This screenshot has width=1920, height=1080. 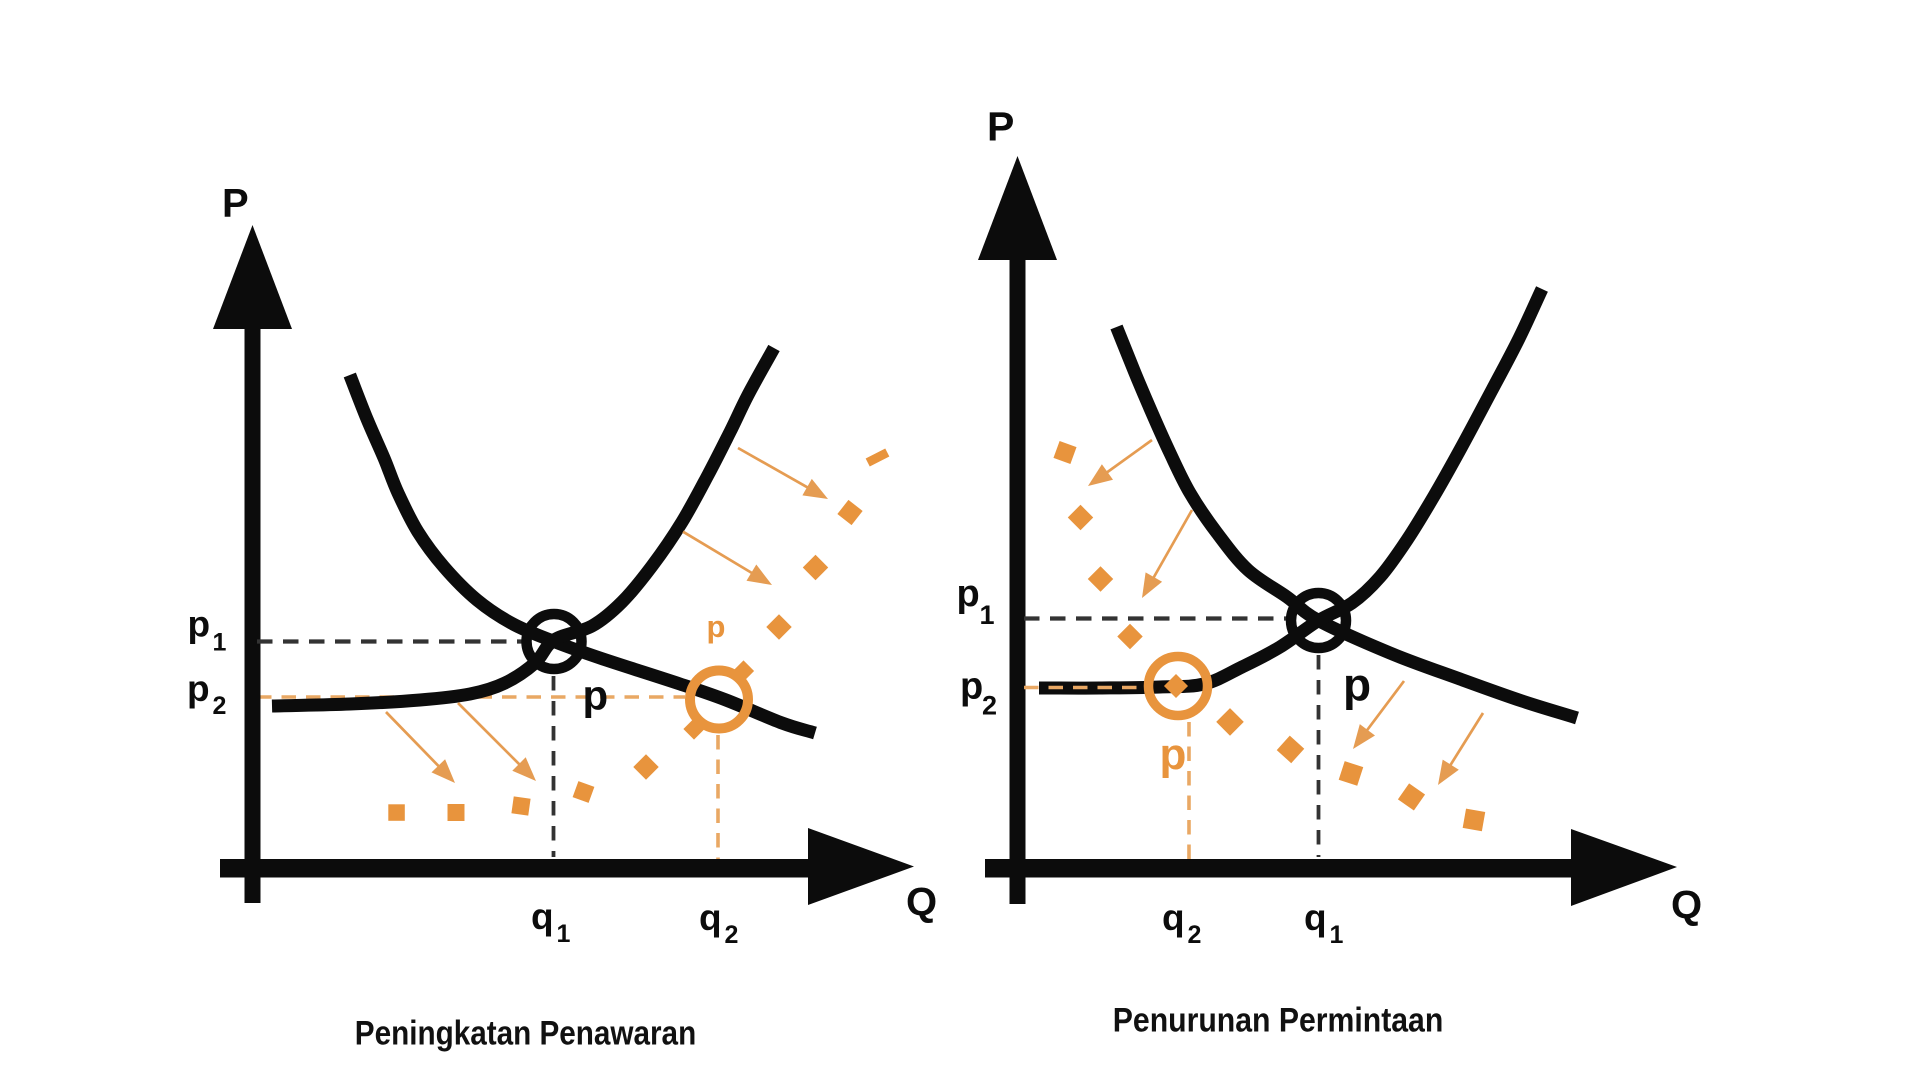 What do you see at coordinates (1278, 1021) in the screenshot?
I see `svg-text: Penurunan Permintaan` at bounding box center [1278, 1021].